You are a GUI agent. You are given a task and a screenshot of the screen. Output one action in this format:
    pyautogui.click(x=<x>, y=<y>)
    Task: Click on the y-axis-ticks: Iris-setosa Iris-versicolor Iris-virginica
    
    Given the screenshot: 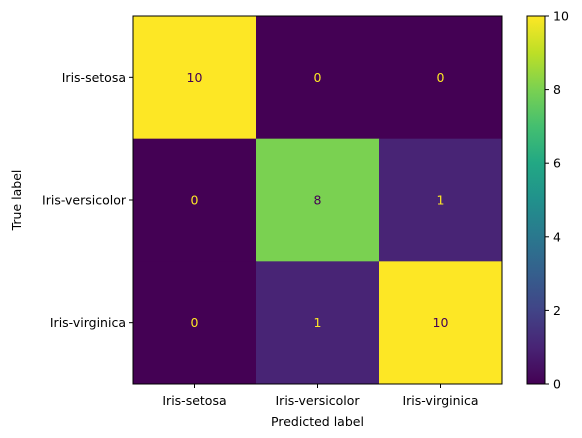 What is the action you would take?
    pyautogui.click(x=87, y=200)
    